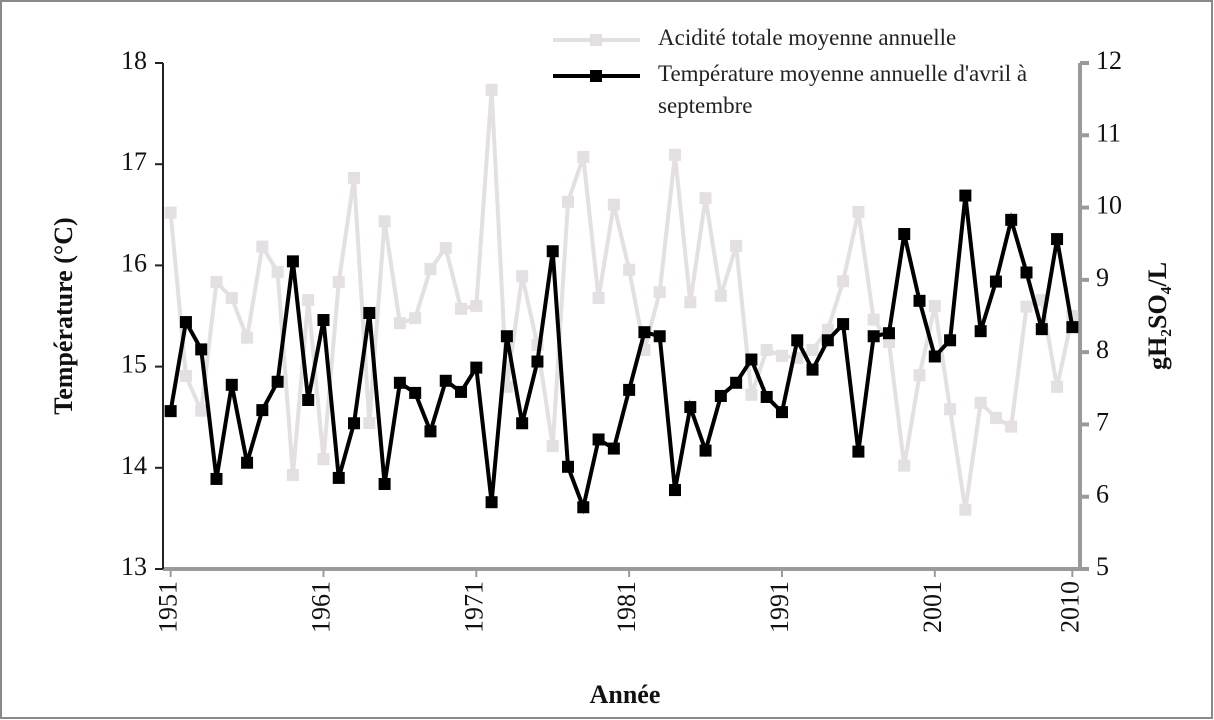 The width and height of the screenshot is (1214, 720). Describe the element at coordinates (1109, 205) in the screenshot. I see `y2-tick-label: 10` at that location.